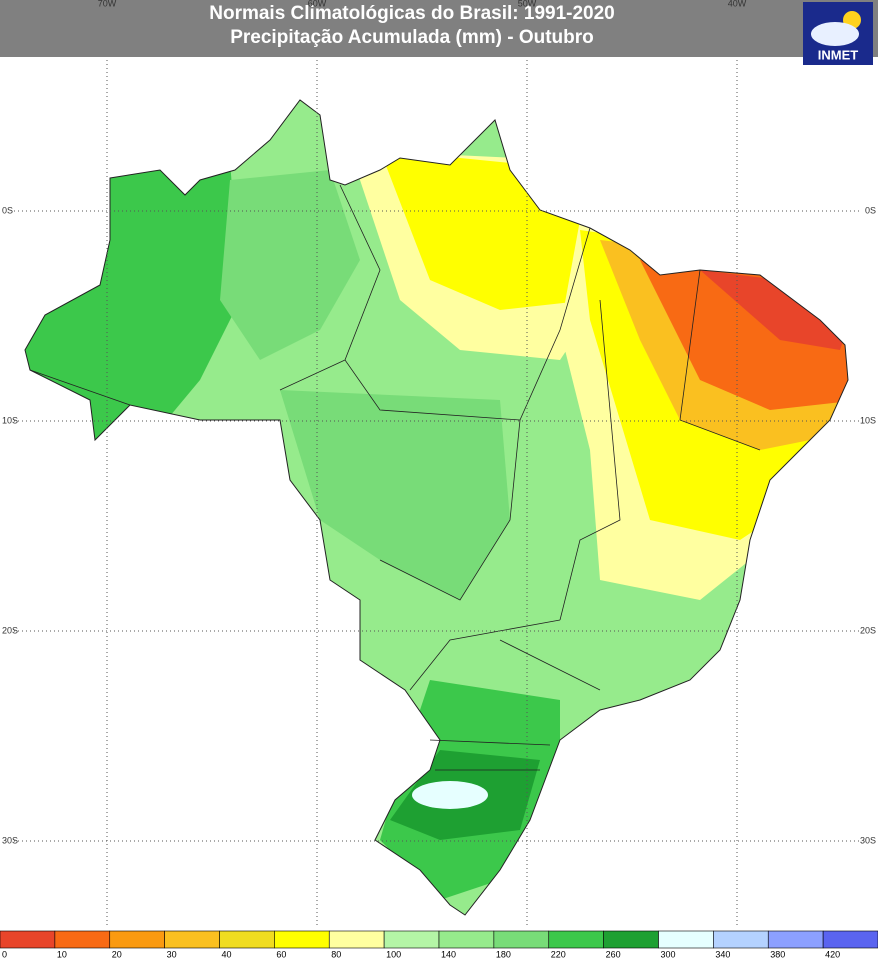  What do you see at coordinates (448, 954) in the screenshot?
I see `colorbar-label: 140` at bounding box center [448, 954].